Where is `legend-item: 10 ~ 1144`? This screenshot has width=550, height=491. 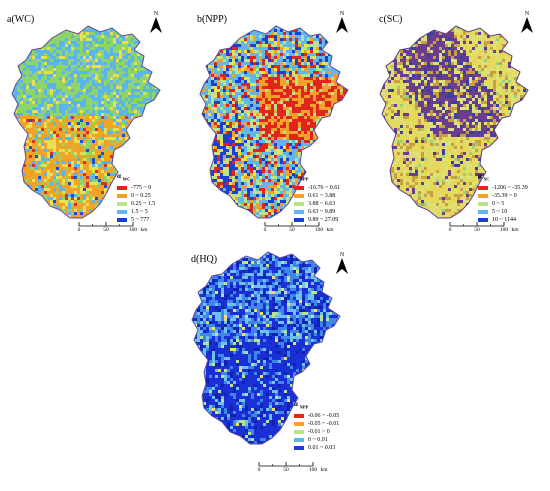 legend-item: 10 ~ 1144 is located at coordinates (503, 220).